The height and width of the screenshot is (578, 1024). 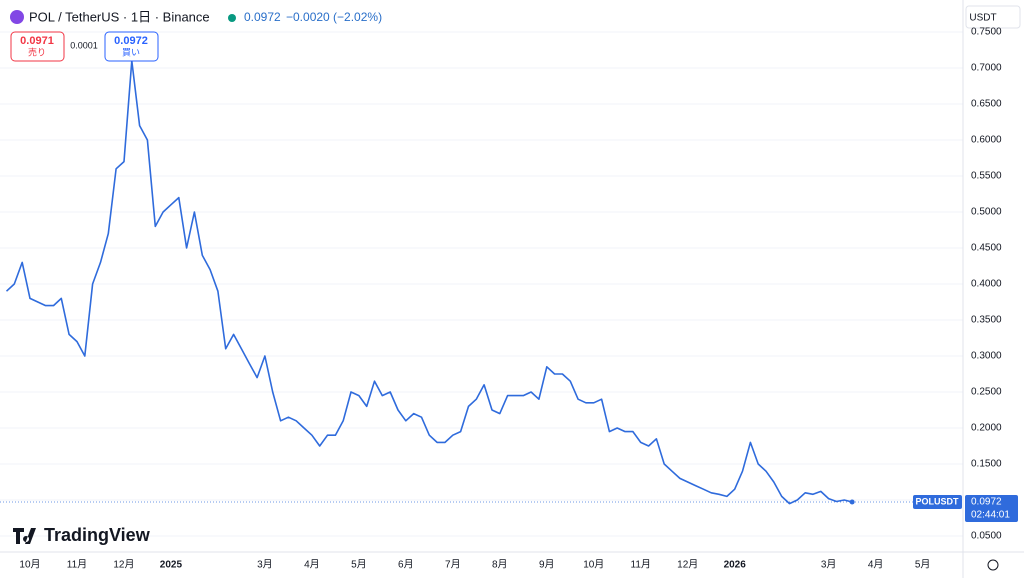 I want to click on change: −0.0020 (−2.02%), so click(x=334, y=17).